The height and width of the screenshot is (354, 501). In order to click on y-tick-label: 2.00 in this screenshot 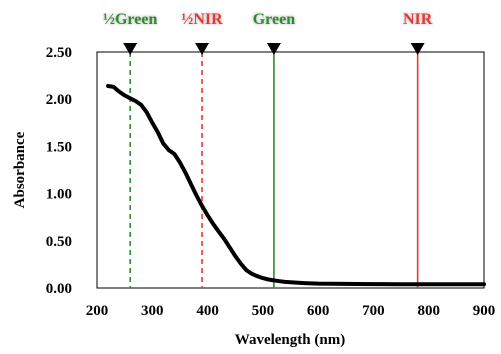, I will do `click(59, 100)`.